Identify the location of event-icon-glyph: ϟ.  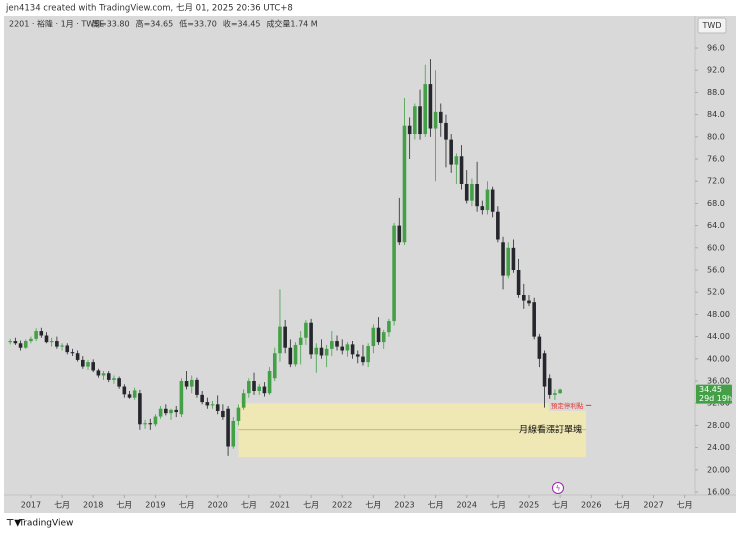
(558, 489).